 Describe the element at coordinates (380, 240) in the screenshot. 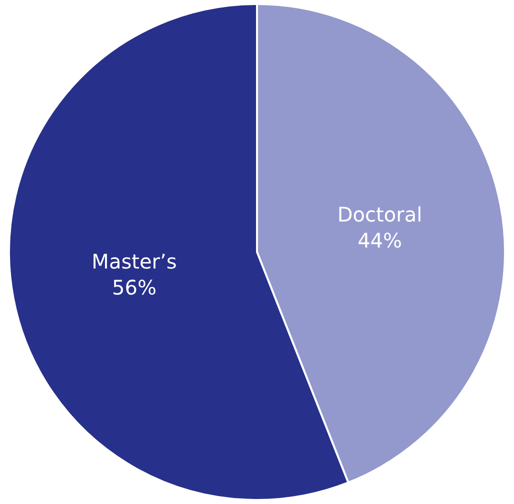

I see `data-label: 44%` at that location.